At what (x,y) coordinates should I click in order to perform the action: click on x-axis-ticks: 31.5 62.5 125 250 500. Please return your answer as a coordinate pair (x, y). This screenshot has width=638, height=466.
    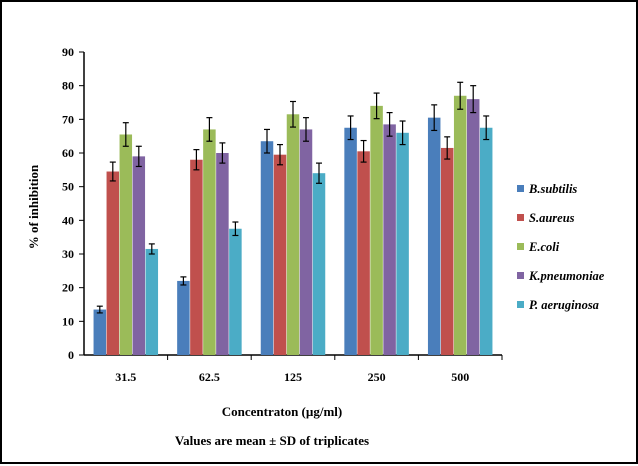
    Looking at the image, I should click on (309, 369).